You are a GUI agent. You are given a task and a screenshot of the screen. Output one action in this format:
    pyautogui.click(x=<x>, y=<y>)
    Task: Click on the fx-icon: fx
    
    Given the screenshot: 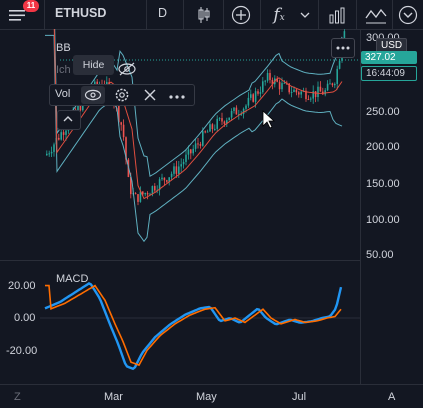 What is the action you would take?
    pyautogui.click(x=279, y=14)
    